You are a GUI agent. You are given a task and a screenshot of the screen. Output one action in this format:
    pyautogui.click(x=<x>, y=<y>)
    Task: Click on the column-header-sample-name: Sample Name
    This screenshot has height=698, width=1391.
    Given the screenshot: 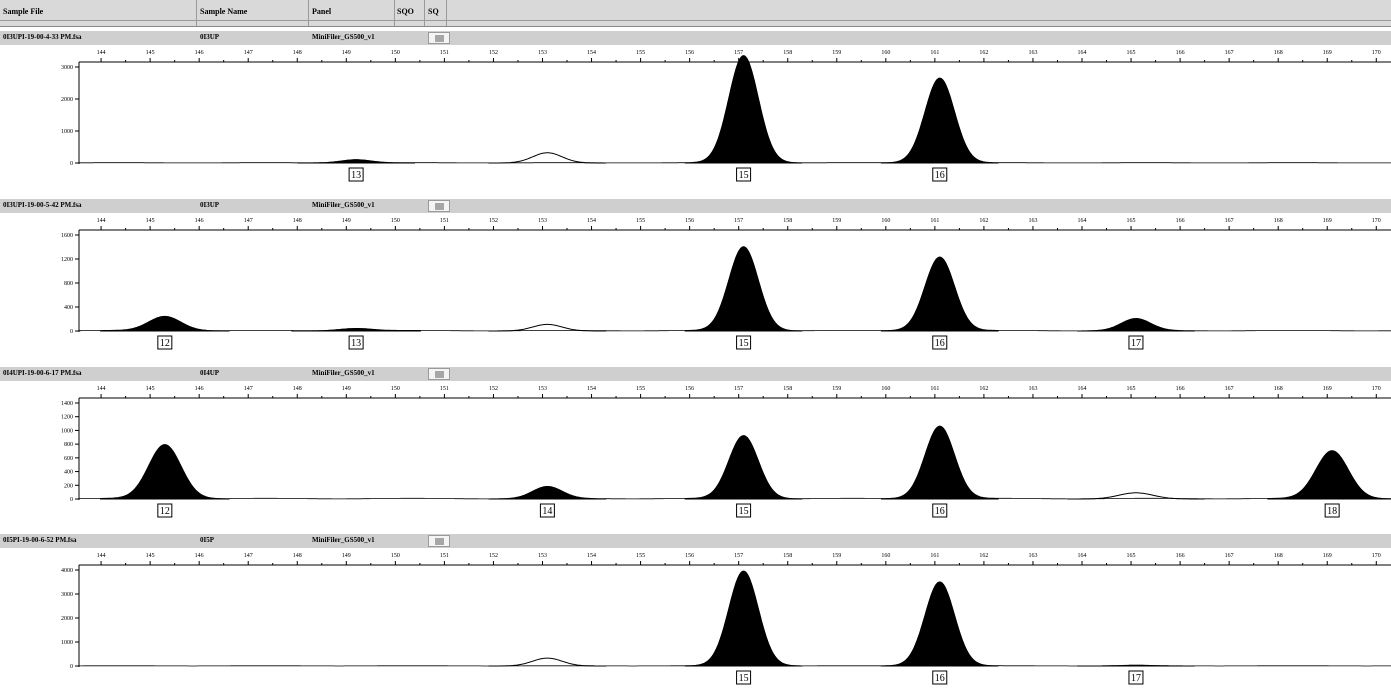 What is the action you would take?
    pyautogui.click(x=224, y=11)
    